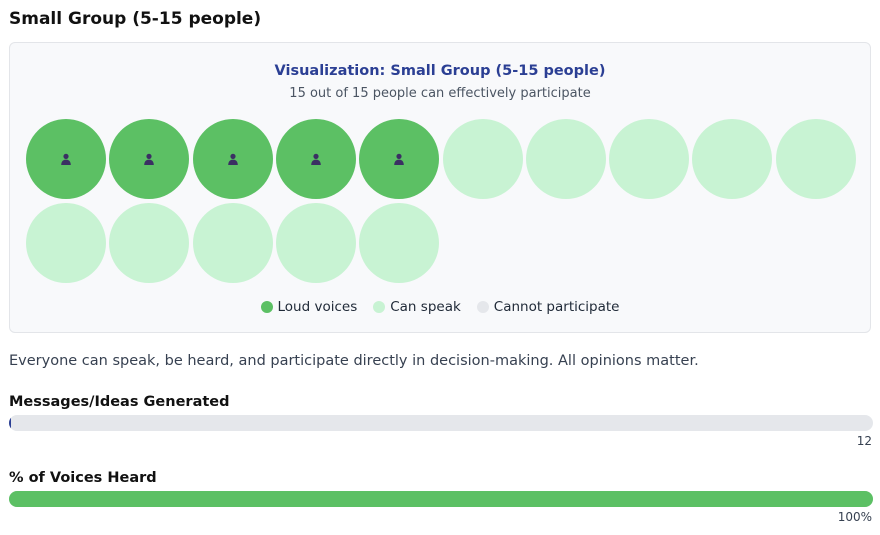 This screenshot has height=535, width=880. What do you see at coordinates (556, 307) in the screenshot?
I see `legend-label-none: Cannot participate` at bounding box center [556, 307].